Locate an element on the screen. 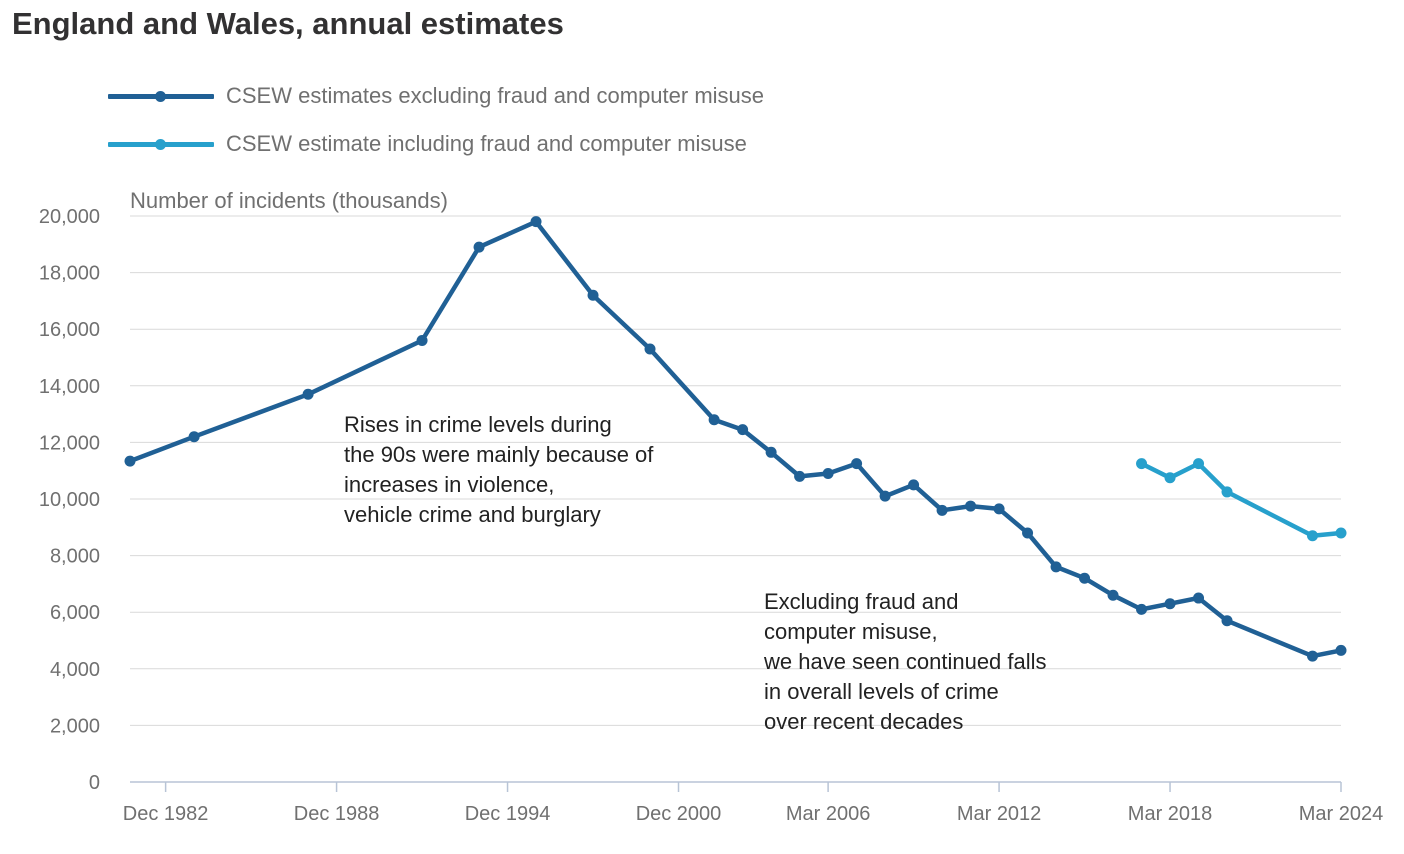 The width and height of the screenshot is (1404, 854). annotation-line: Rises in crime levels during is located at coordinates (478, 424).